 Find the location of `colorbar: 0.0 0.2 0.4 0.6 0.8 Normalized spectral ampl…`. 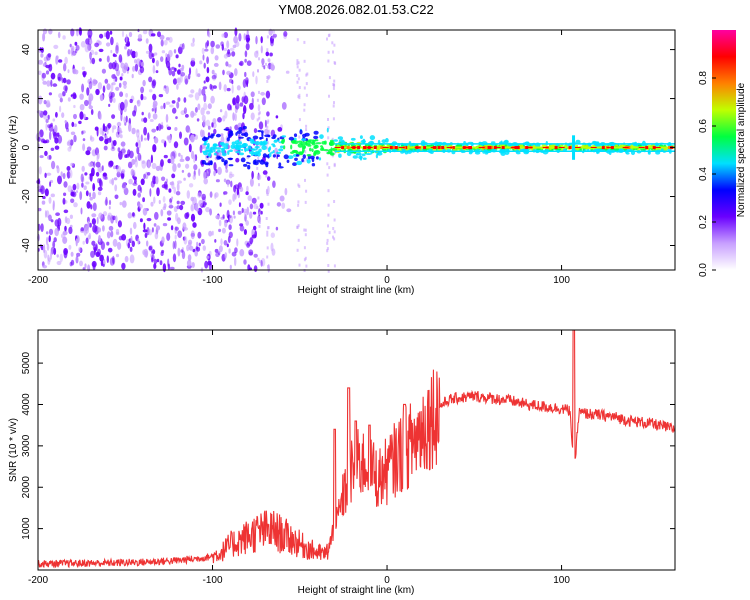

colorbar: 0.0 0.2 0.4 0.6 0.8 Normalized spectral ampl… is located at coordinates (722, 153).